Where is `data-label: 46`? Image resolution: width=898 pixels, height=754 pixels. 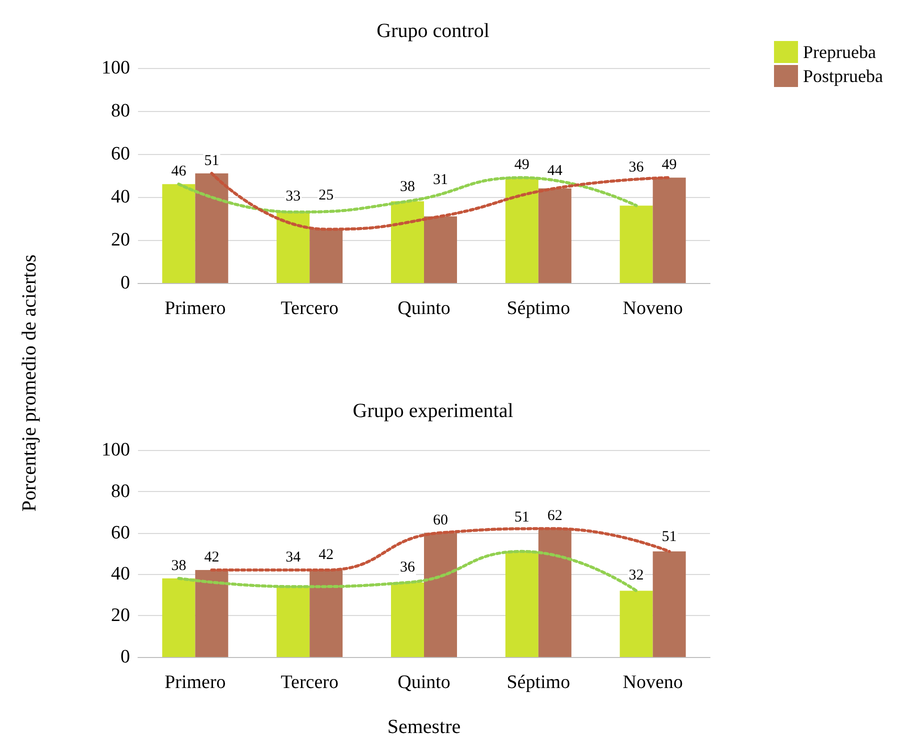 data-label: 46 is located at coordinates (179, 172).